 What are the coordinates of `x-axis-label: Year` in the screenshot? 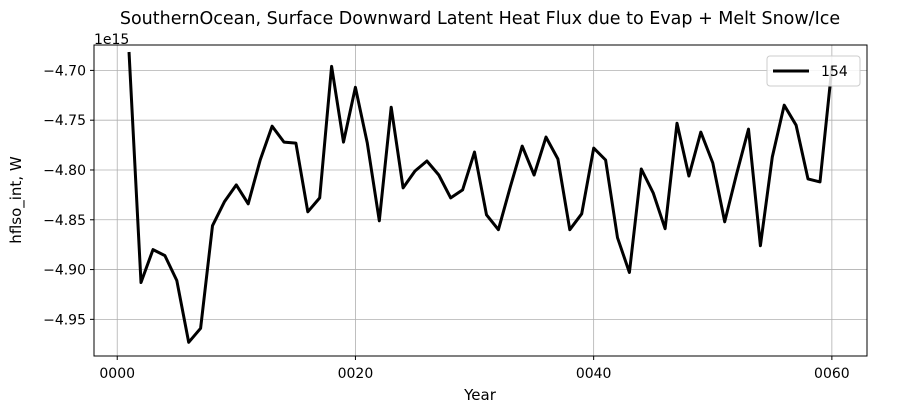 It's located at (480, 395).